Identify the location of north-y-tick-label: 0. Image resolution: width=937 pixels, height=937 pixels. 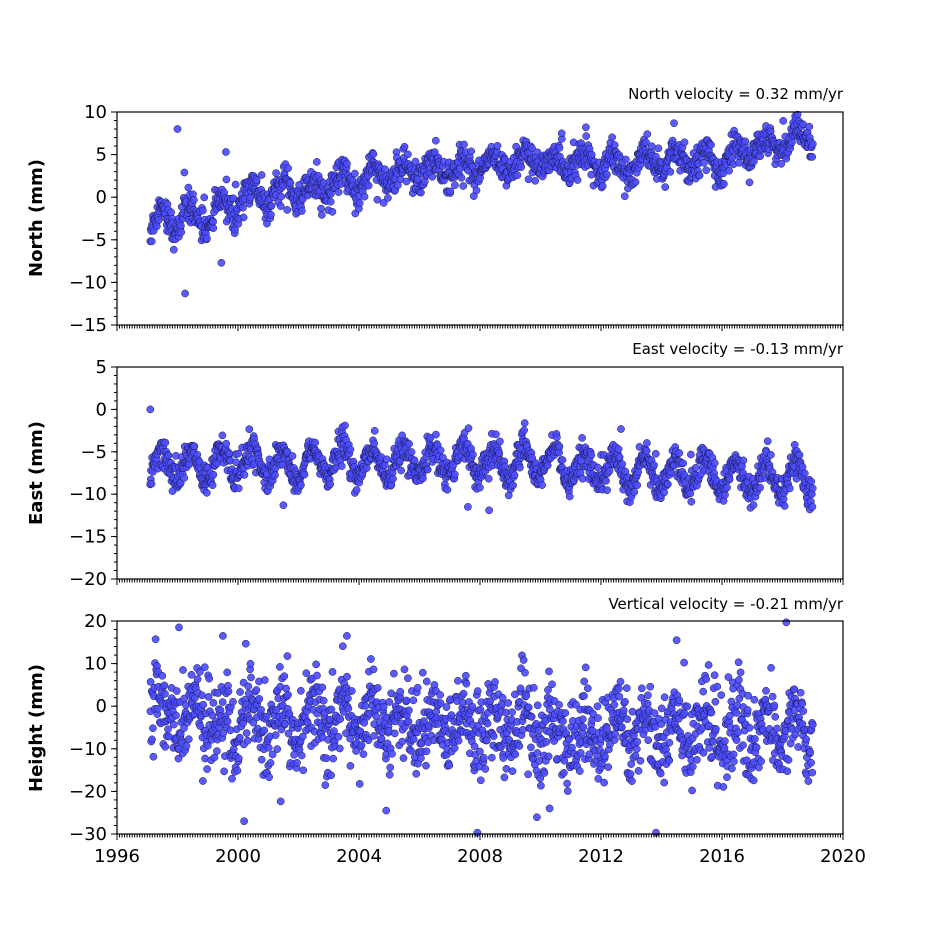
(101, 197).